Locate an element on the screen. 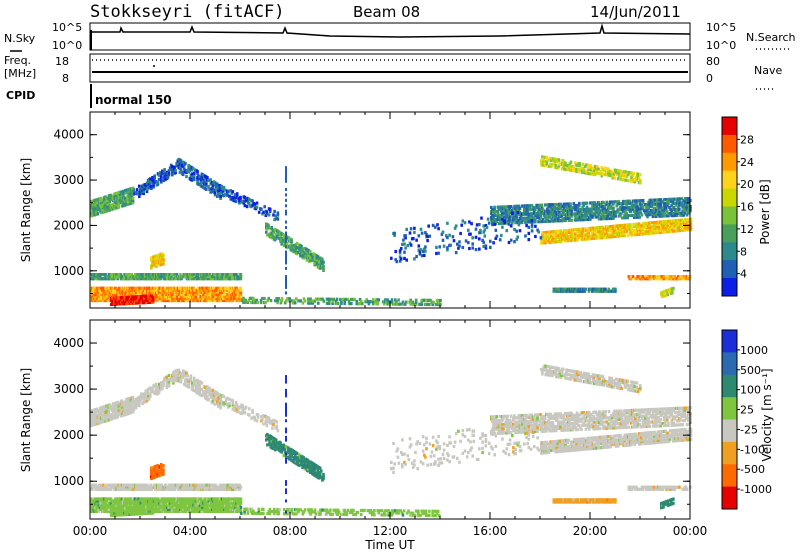 The image size is (800, 554). freq-label: Freq. is located at coordinates (17, 60).